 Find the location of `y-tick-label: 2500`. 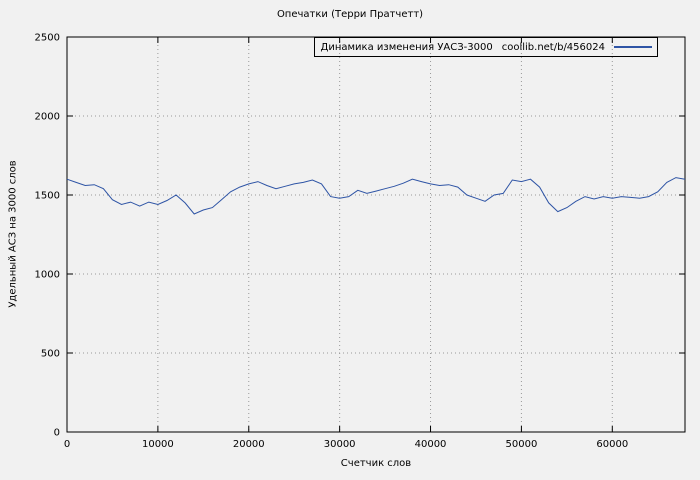

y-tick-label: 2500 is located at coordinates (47, 38).